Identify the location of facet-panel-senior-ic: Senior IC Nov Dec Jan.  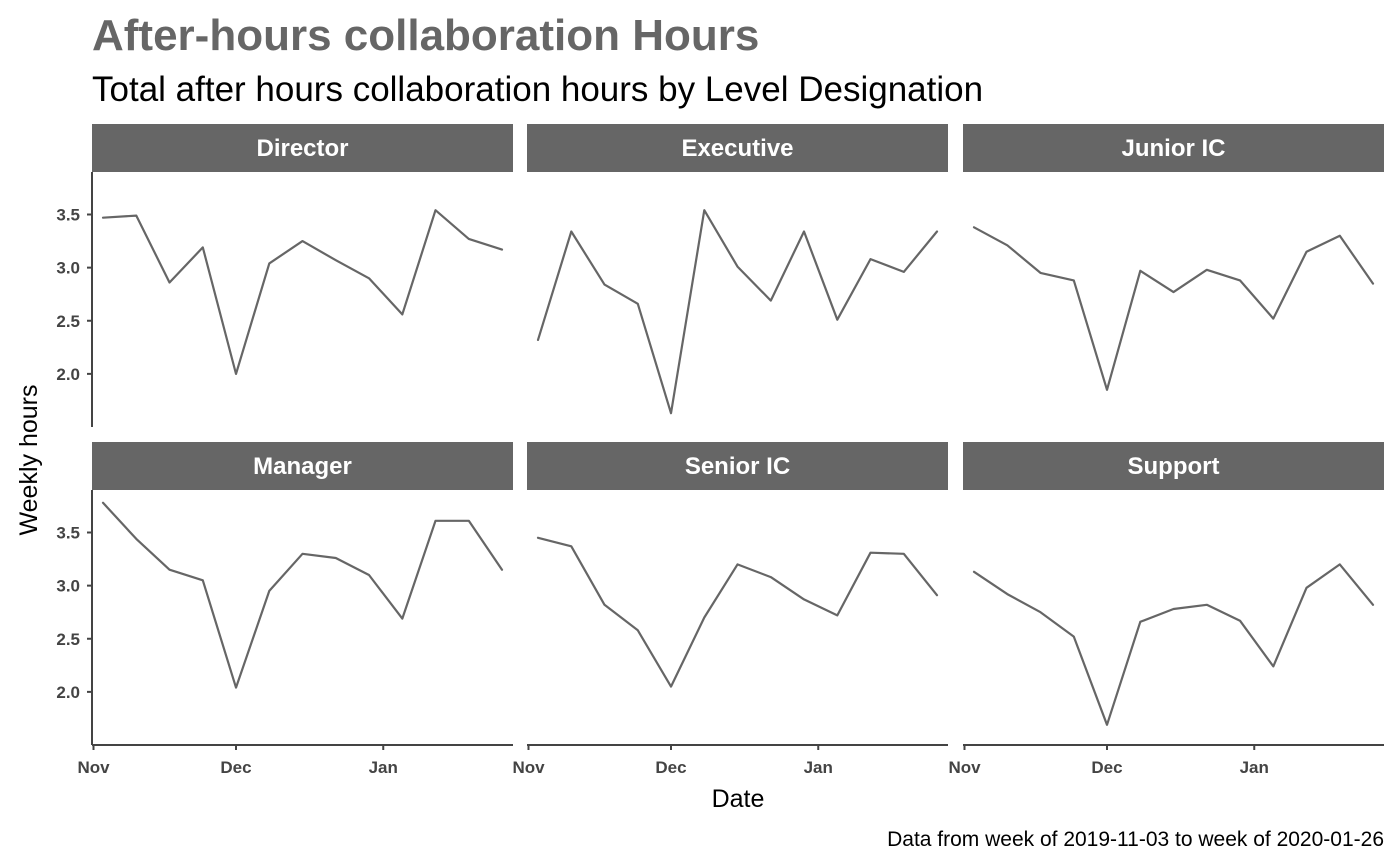
(730, 609).